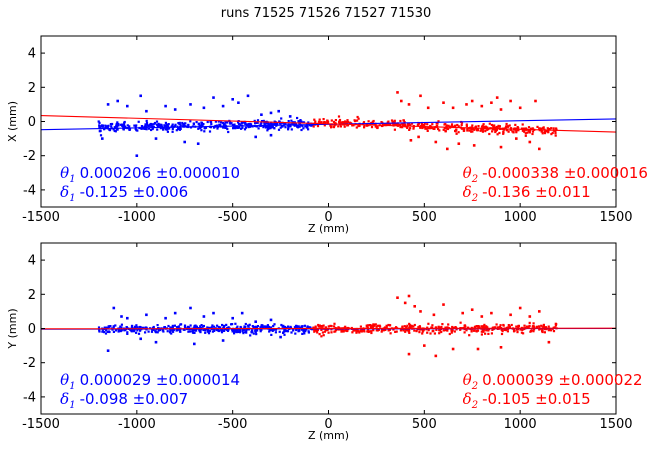 This screenshot has height=449, width=651. What do you see at coordinates (41, 424) in the screenshot?
I see `x-tick-label: -1500` at bounding box center [41, 424].